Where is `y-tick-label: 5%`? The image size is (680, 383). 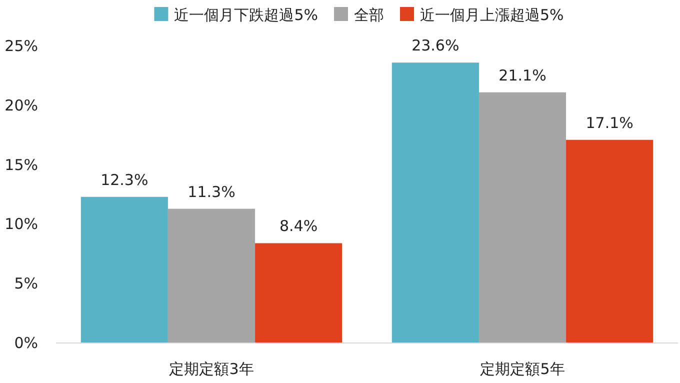 y-tick-label: 5% is located at coordinates (26, 283).